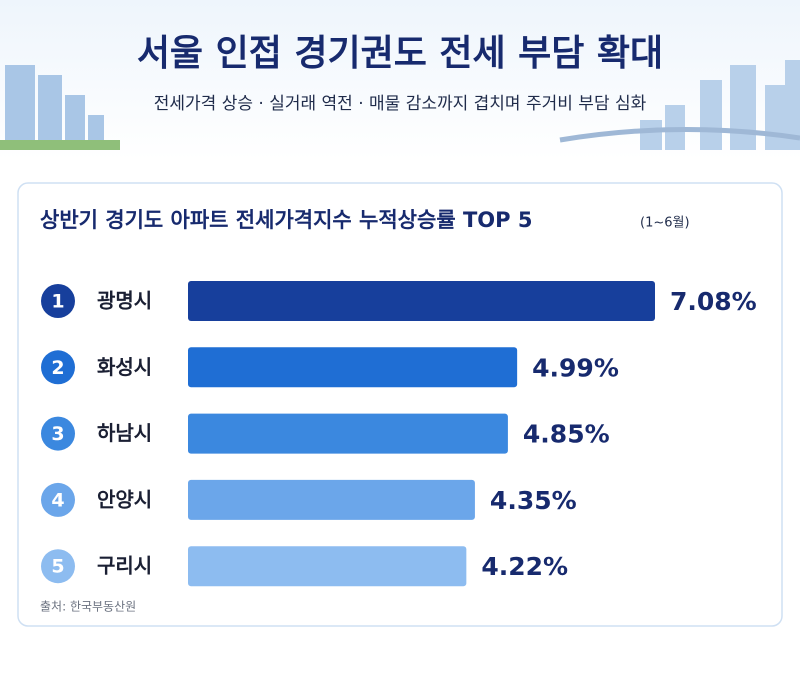 Image resolution: width=800 pixels, height=681 pixels. What do you see at coordinates (533, 500) in the screenshot?
I see `value-label: 4.35%` at bounding box center [533, 500].